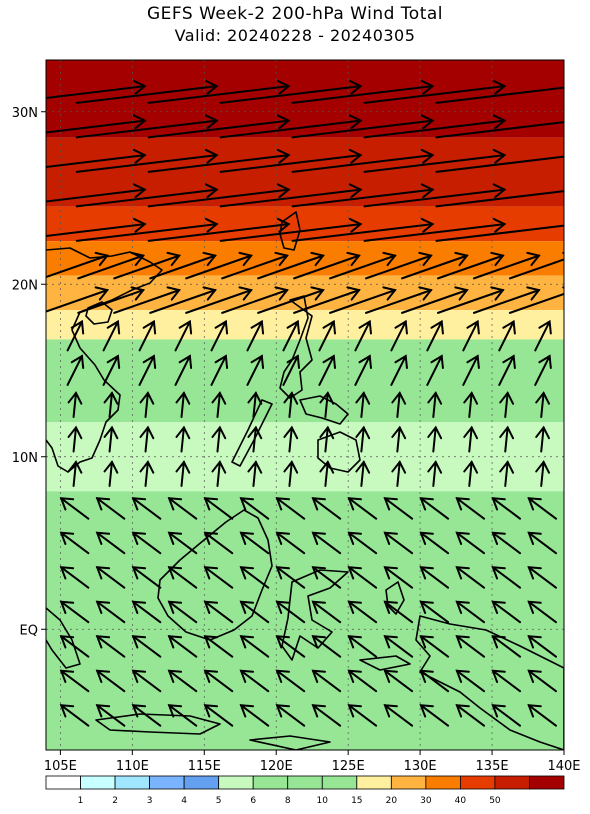 The width and height of the screenshot is (590, 814). Describe the element at coordinates (252, 433) in the screenshot. I see `coastline-palawan` at that location.